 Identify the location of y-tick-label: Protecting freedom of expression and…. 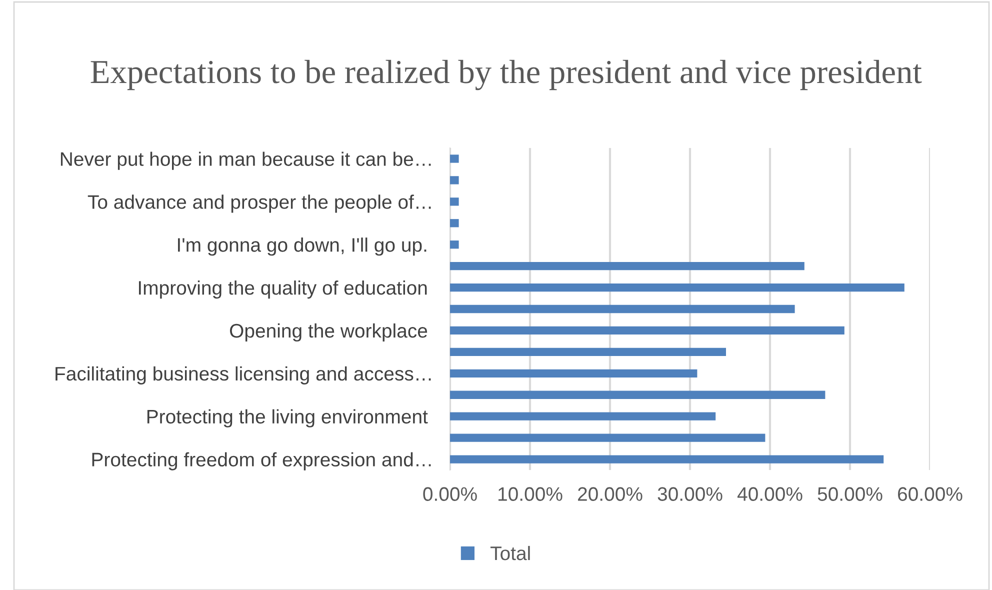
(261, 461).